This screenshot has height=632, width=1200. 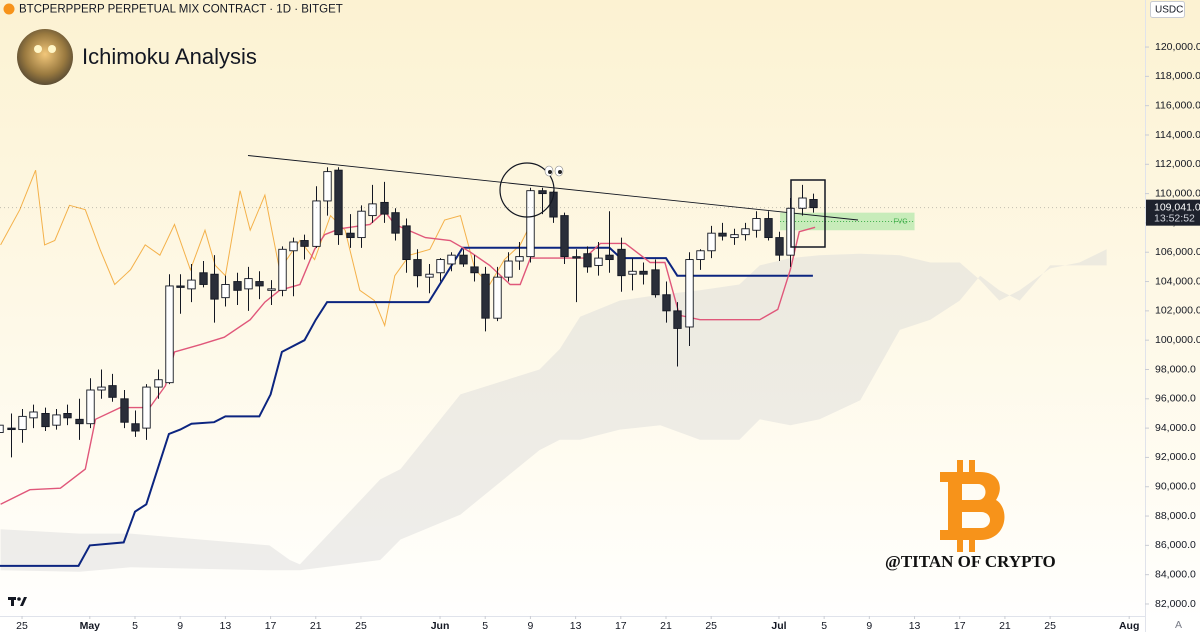 What do you see at coordinates (9, 9) in the screenshot?
I see `symbol-icon` at bounding box center [9, 9].